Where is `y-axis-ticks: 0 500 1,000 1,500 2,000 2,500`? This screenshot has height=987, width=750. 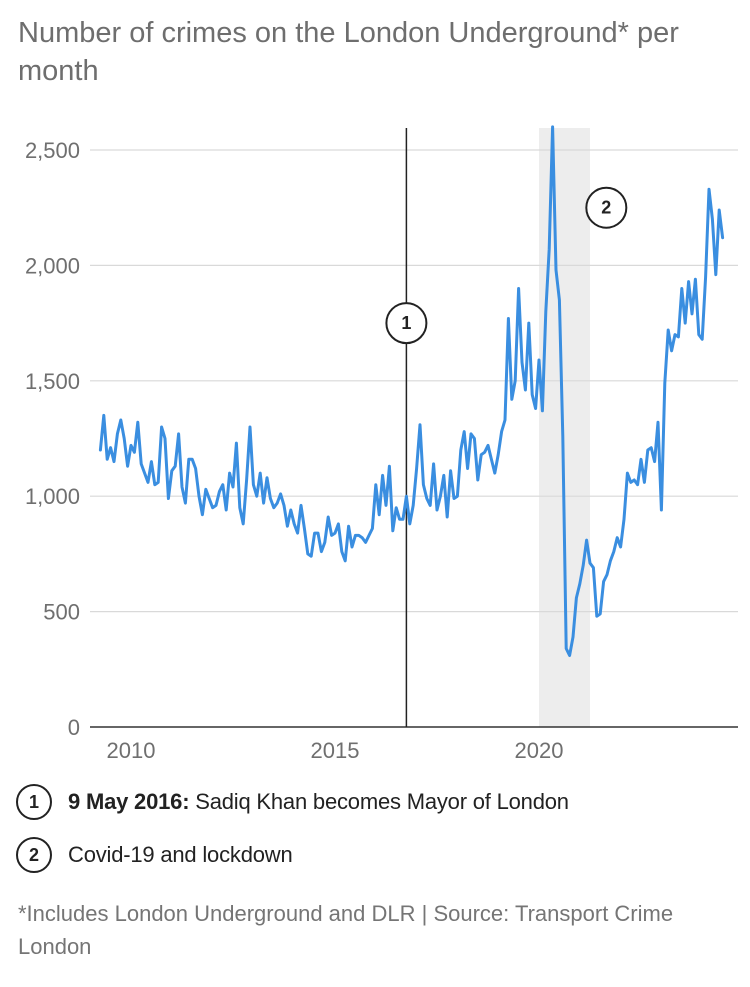 y-axis-ticks: 0 500 1,000 1,500 2,000 2,500 is located at coordinates (52, 439).